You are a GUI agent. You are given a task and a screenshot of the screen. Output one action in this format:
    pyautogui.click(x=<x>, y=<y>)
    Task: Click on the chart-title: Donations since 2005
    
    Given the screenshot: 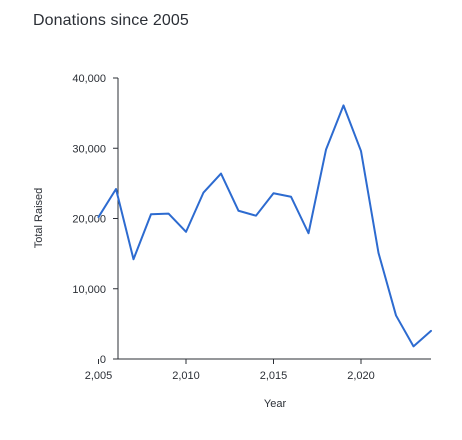 What is the action you would take?
    pyautogui.click(x=111, y=20)
    